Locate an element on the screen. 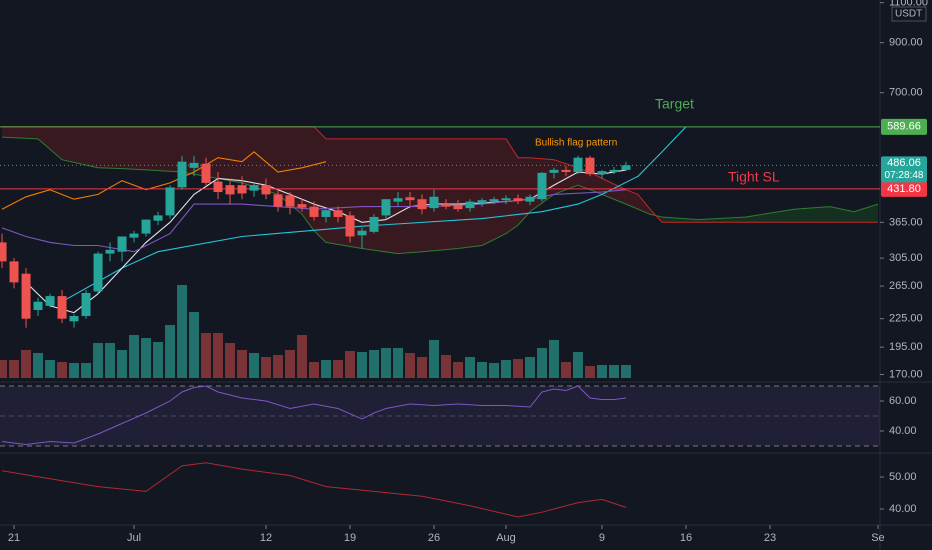  y-tick-label: 195.00 is located at coordinates (906, 347).